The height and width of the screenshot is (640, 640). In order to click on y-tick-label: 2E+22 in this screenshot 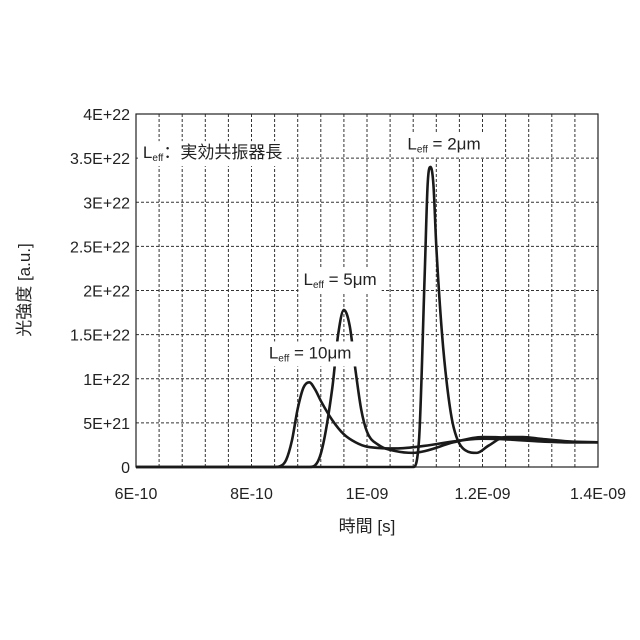, I will do `click(106, 292)`.